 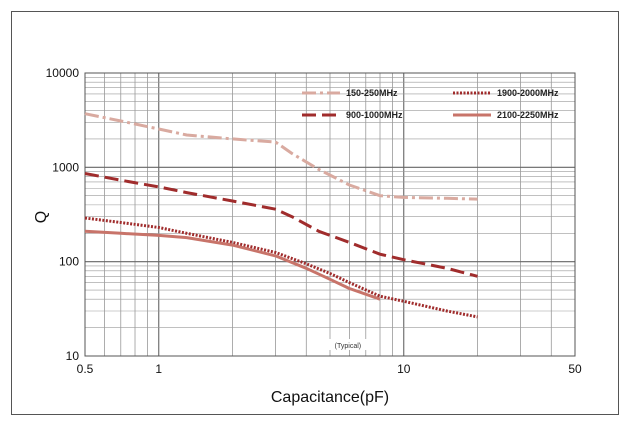 I want to click on y-tick-label: 10, so click(x=73, y=356).